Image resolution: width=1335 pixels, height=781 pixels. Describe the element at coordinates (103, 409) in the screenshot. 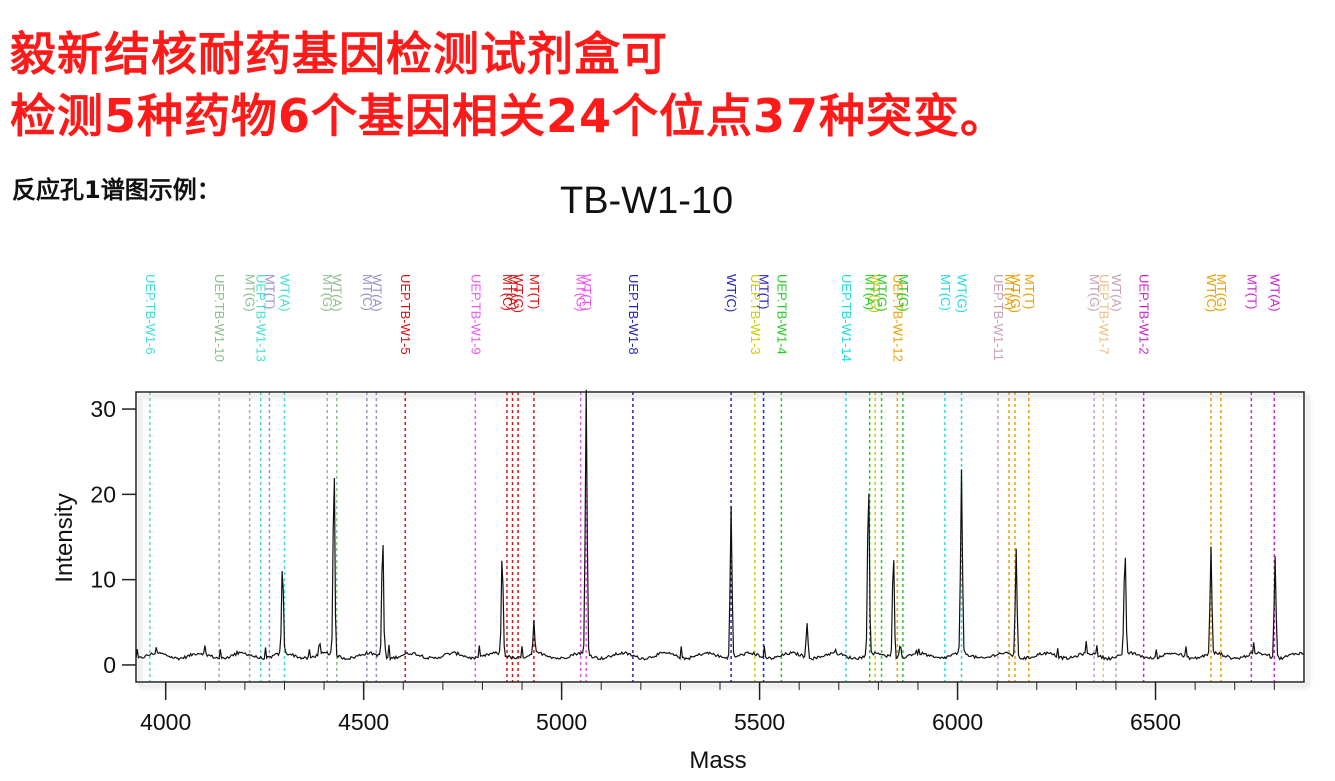

I see `y-tick-label: 30` at that location.